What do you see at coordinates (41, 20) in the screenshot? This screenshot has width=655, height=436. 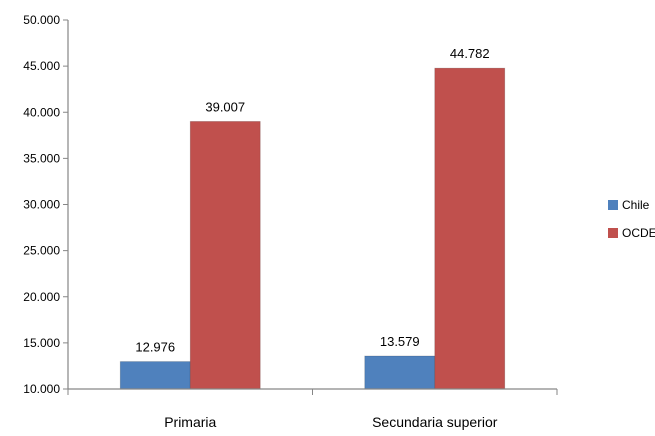 I see `y-tick-label: 50.000` at bounding box center [41, 20].